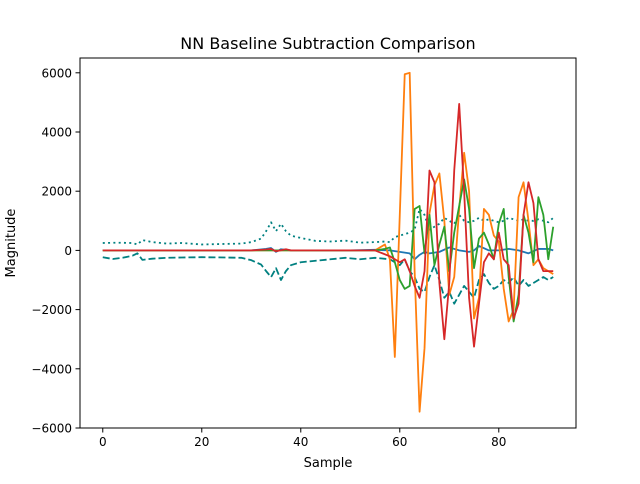 The width and height of the screenshot is (640, 484). What do you see at coordinates (55, 251) in the screenshot?
I see `y-axis: −6000 −4000 −2000 0 2000 4000 6000` at bounding box center [55, 251].